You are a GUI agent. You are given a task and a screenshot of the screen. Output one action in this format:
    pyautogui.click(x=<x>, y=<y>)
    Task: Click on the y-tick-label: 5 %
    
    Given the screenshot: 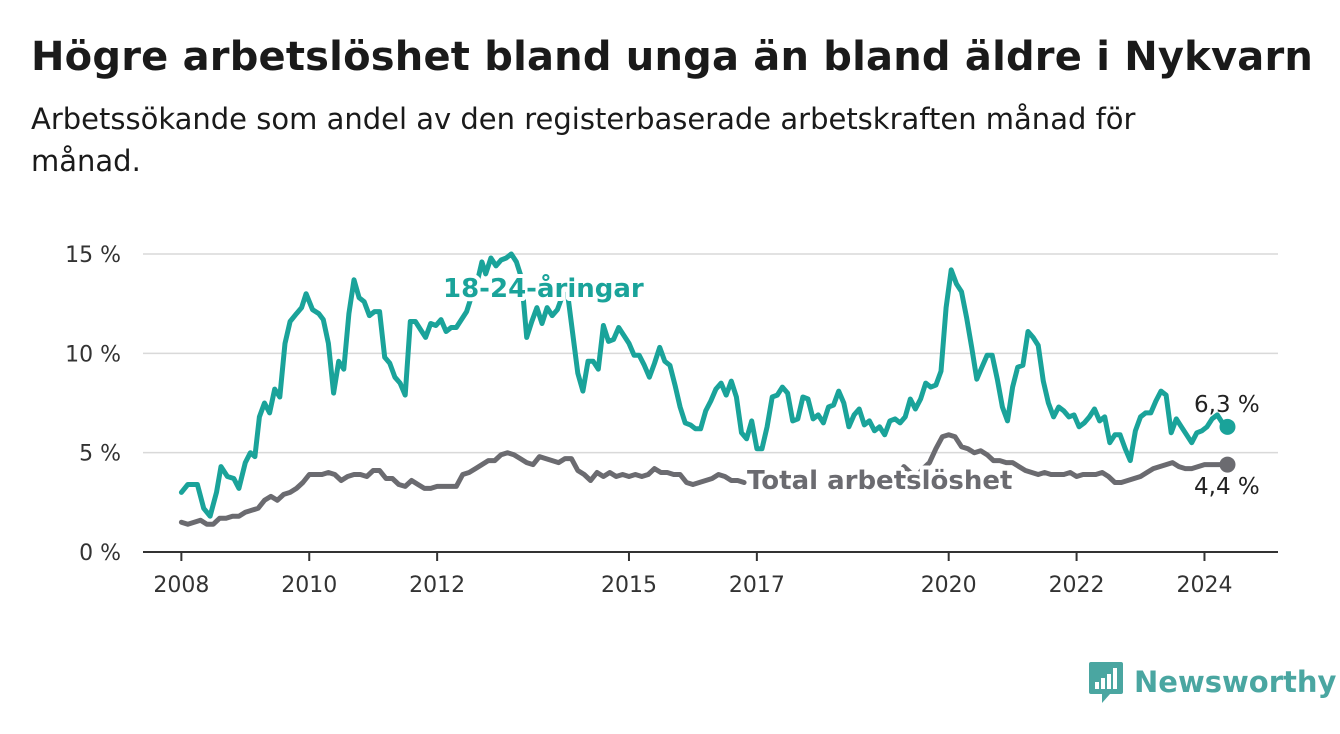 What is the action you would take?
    pyautogui.click(x=100, y=454)
    